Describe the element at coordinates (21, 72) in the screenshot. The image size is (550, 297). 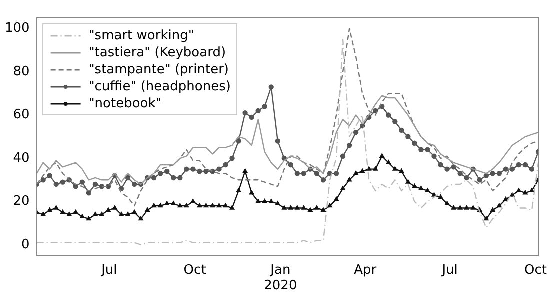
I see `y-tick-label: 80` at that location.